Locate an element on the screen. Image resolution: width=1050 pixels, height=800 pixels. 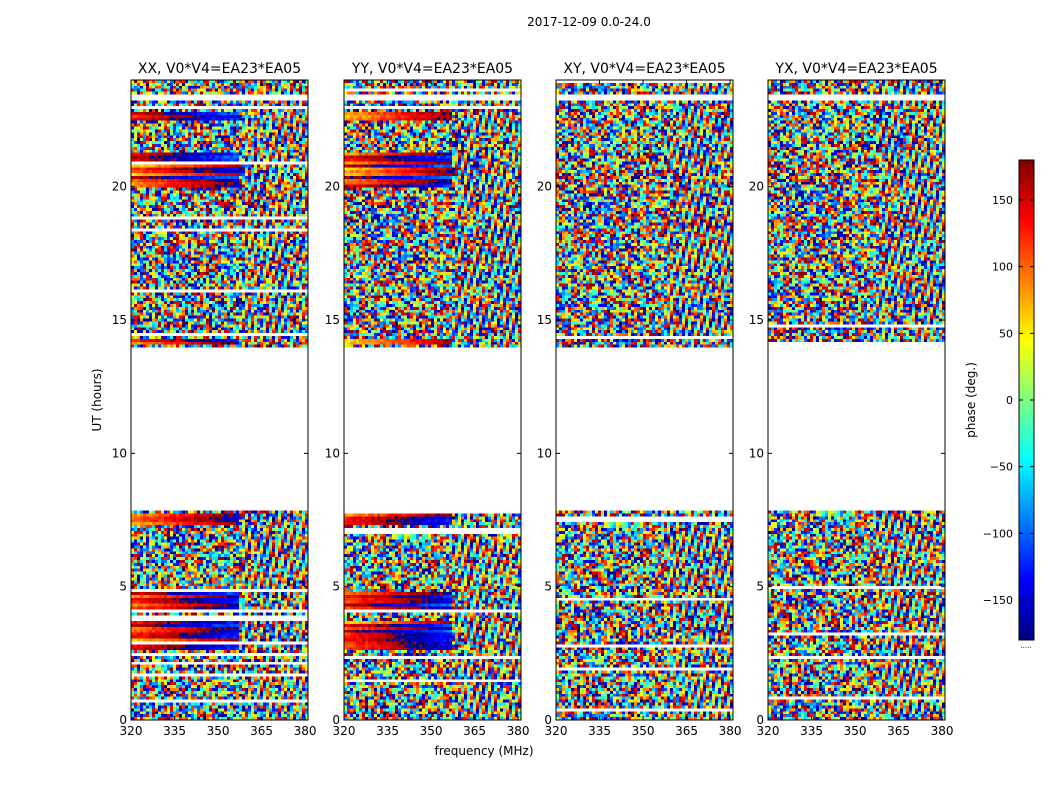
panel-2-xtick-label-350: 350 is located at coordinates (431, 731).